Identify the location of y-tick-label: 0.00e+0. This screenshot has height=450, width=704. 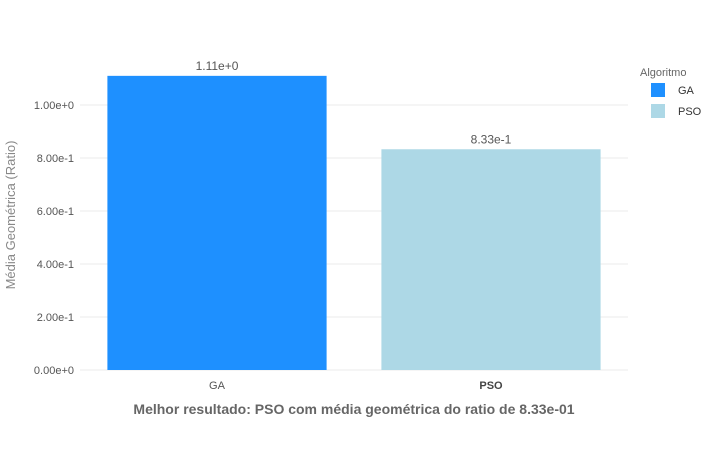
(54, 371).